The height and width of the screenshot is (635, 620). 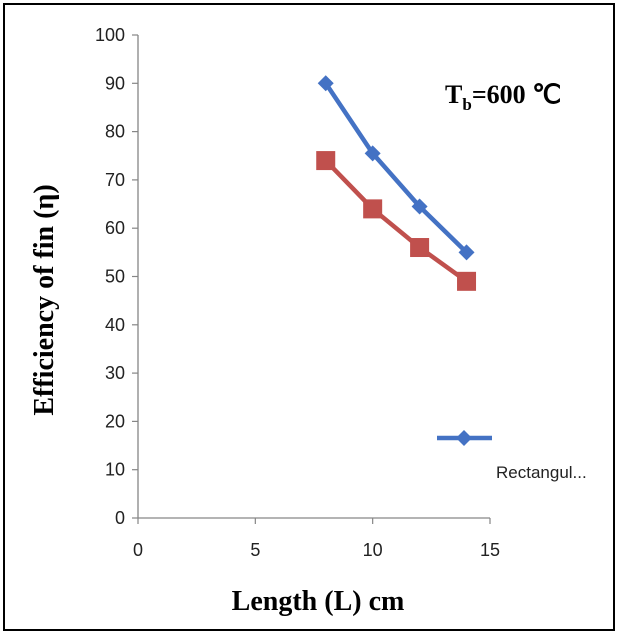 I want to click on x-tick-label: 15, so click(x=490, y=550).